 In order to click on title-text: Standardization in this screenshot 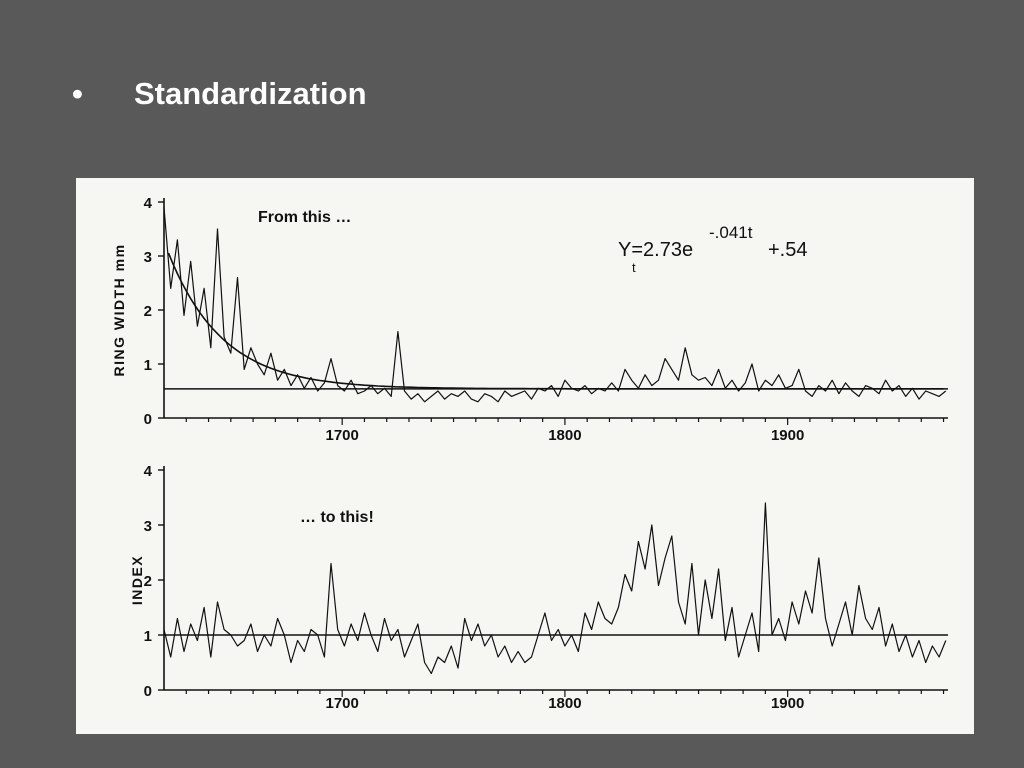, I will do `click(250, 93)`.